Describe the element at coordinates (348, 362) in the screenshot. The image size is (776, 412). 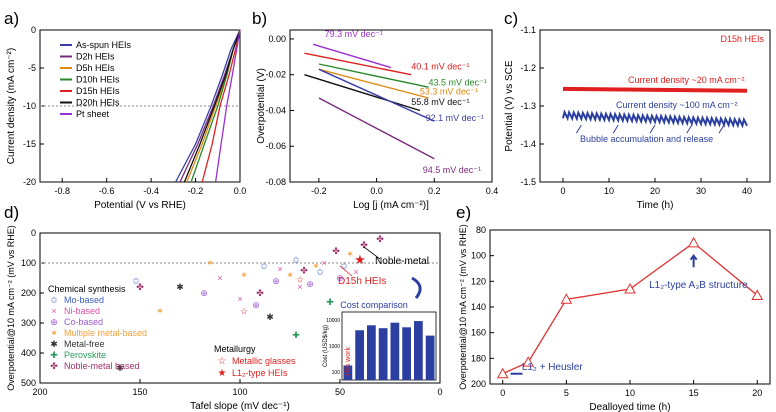
I see `inset-bar-label: This work` at that location.